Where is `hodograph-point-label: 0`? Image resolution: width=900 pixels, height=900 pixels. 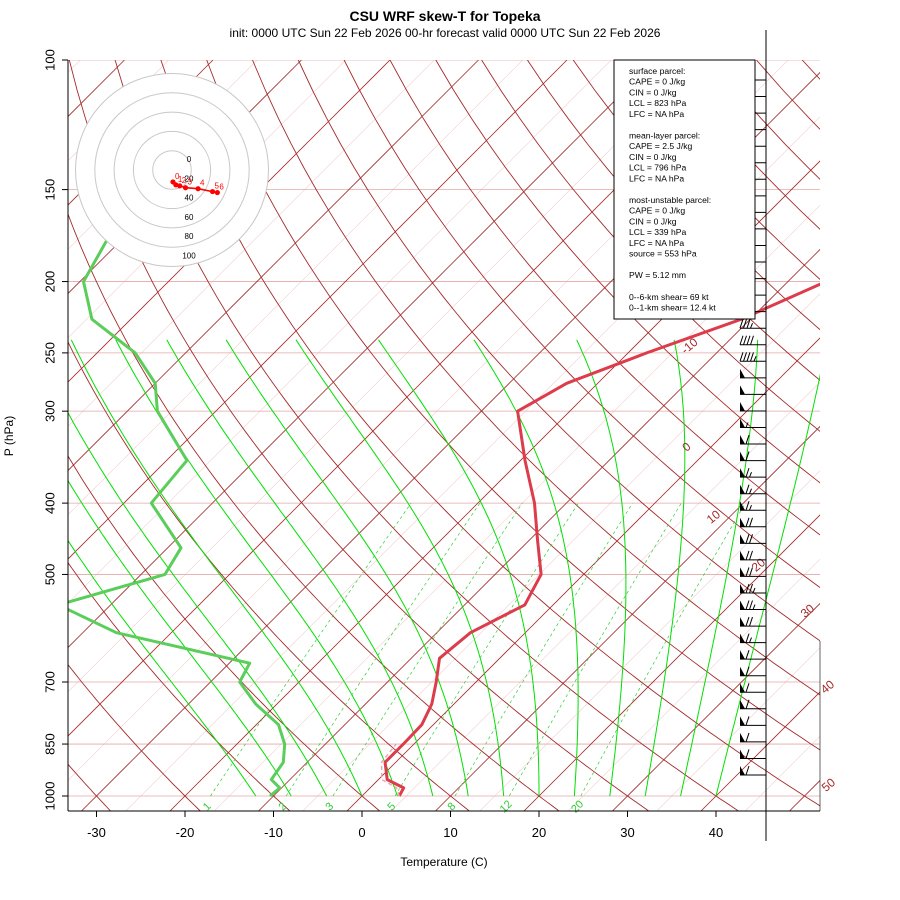
hodograph-point-label: 0 is located at coordinates (177, 176).